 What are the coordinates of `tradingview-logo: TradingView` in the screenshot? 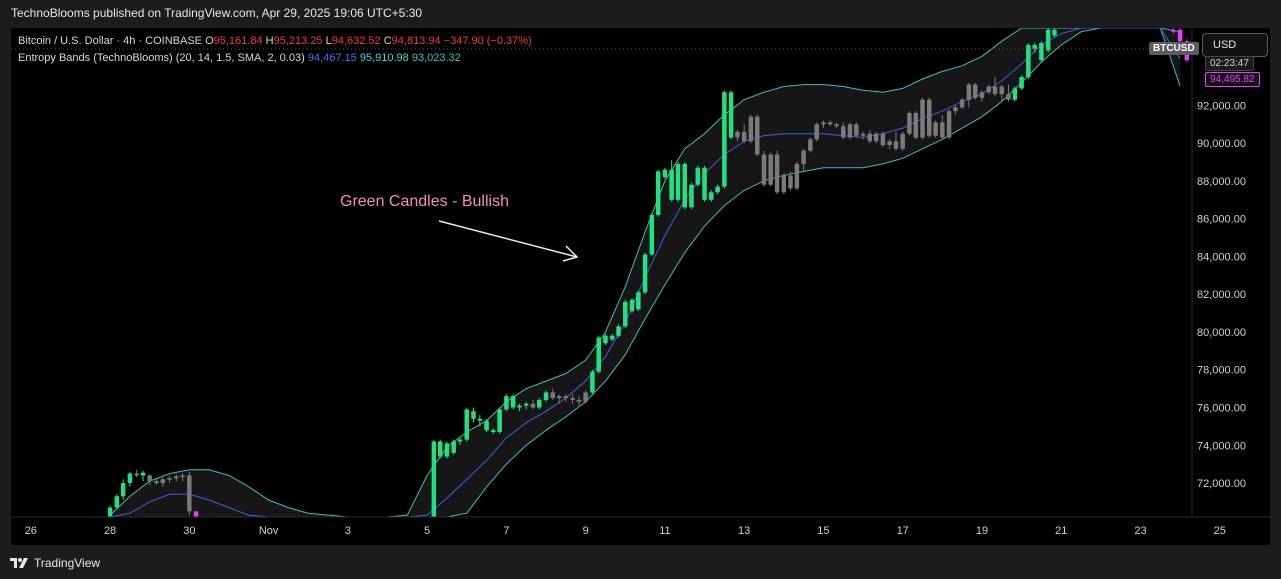 It's located at (55, 563).